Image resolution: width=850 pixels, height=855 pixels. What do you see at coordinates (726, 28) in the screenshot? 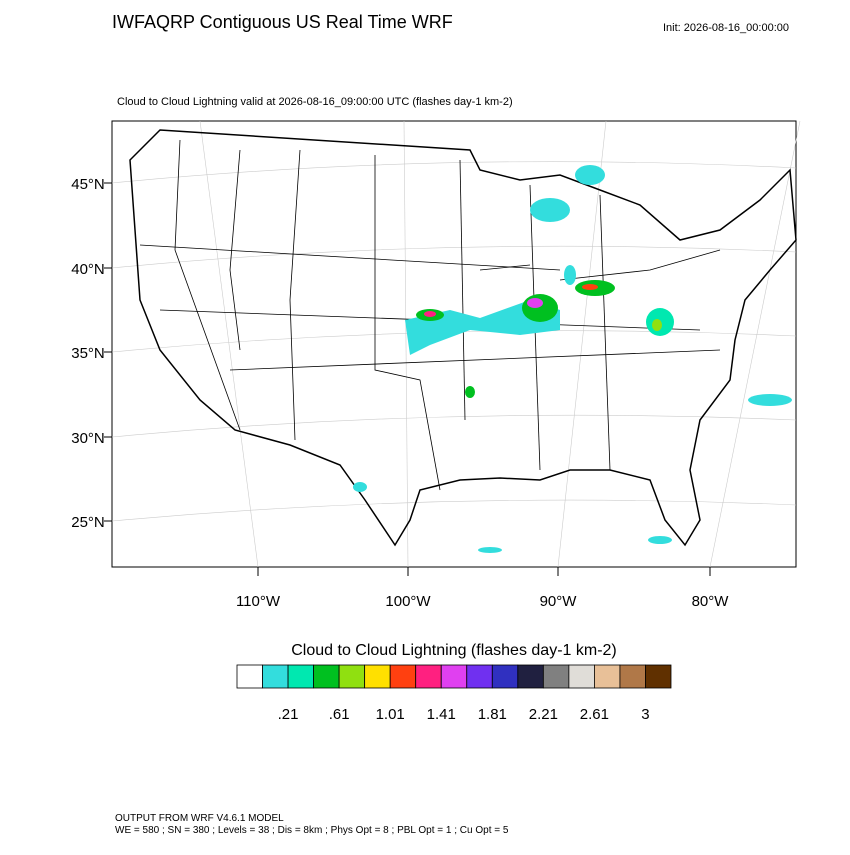
I see `init-time: Init: 2026-08-16_00:00:00` at bounding box center [726, 28].